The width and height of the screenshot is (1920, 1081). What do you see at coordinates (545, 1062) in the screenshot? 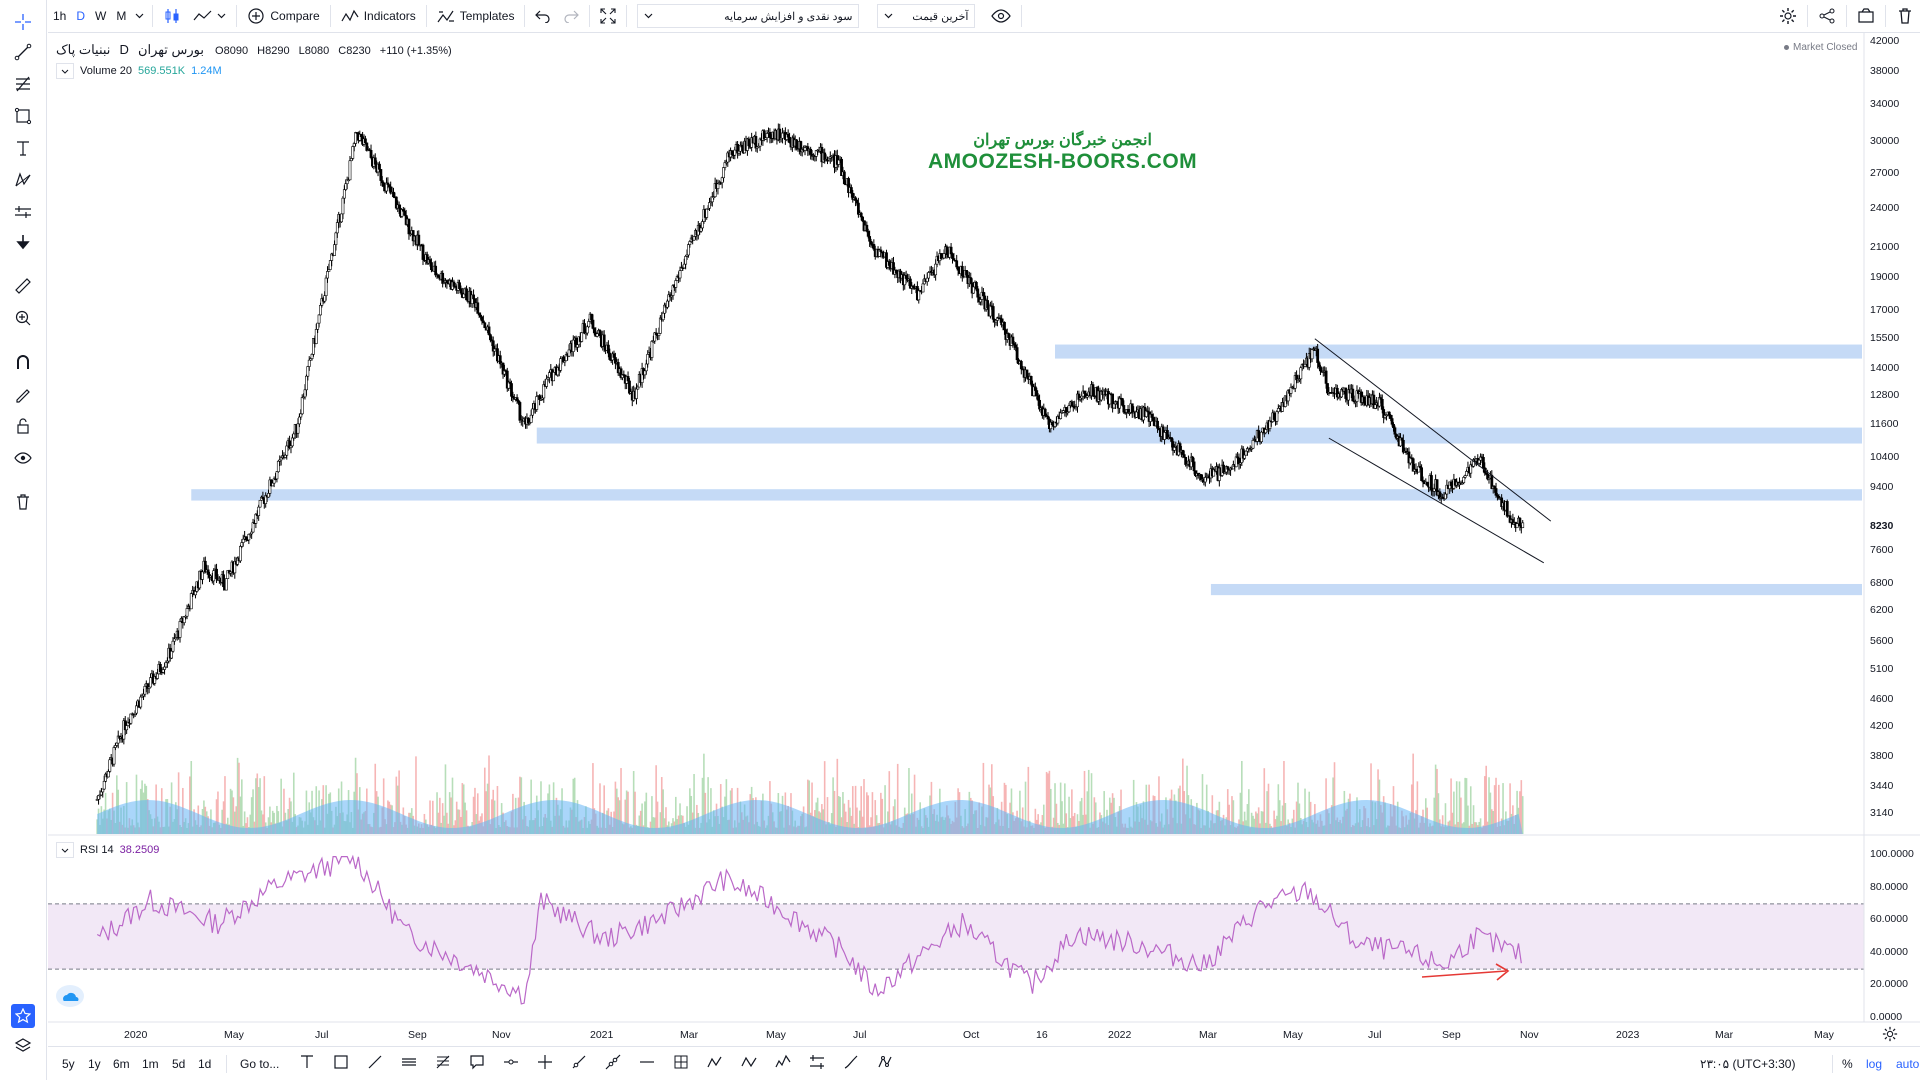
I see `cross-line-icon` at bounding box center [545, 1062].